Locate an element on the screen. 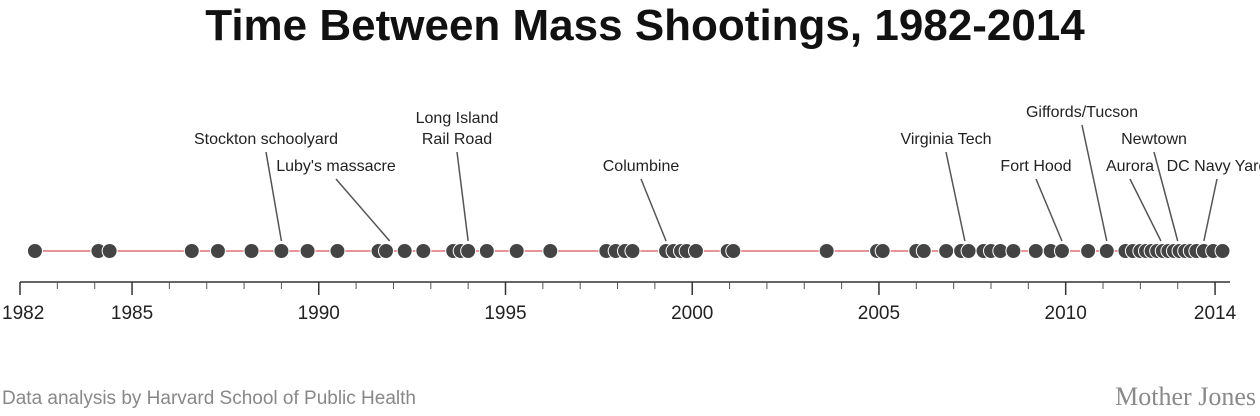  annotation-label: Long Island is located at coordinates (457, 118).